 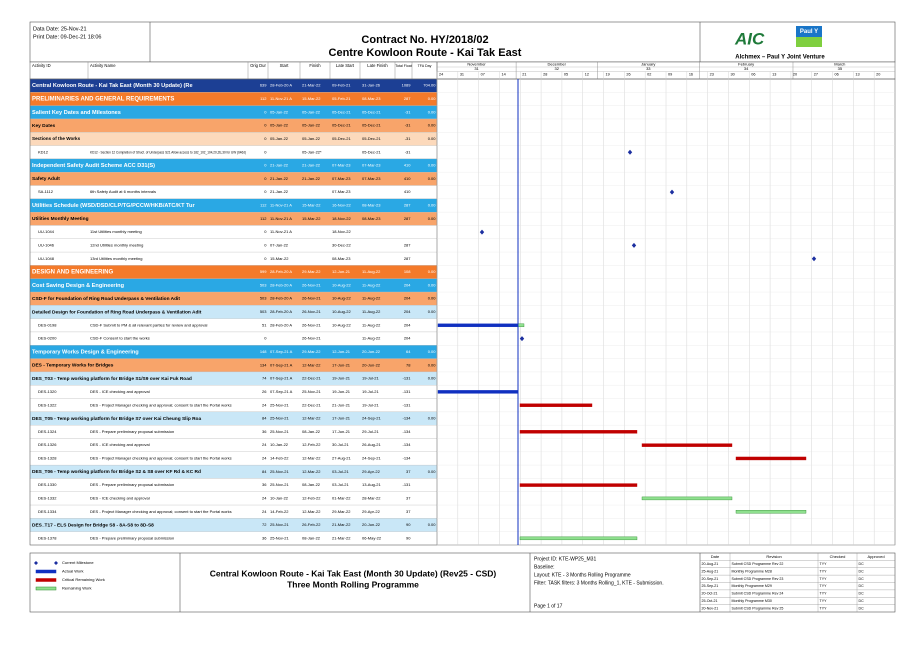 What do you see at coordinates (72, 273) in the screenshot?
I see `group-name: DESIGN AND ENGINEERING` at bounding box center [72, 273].